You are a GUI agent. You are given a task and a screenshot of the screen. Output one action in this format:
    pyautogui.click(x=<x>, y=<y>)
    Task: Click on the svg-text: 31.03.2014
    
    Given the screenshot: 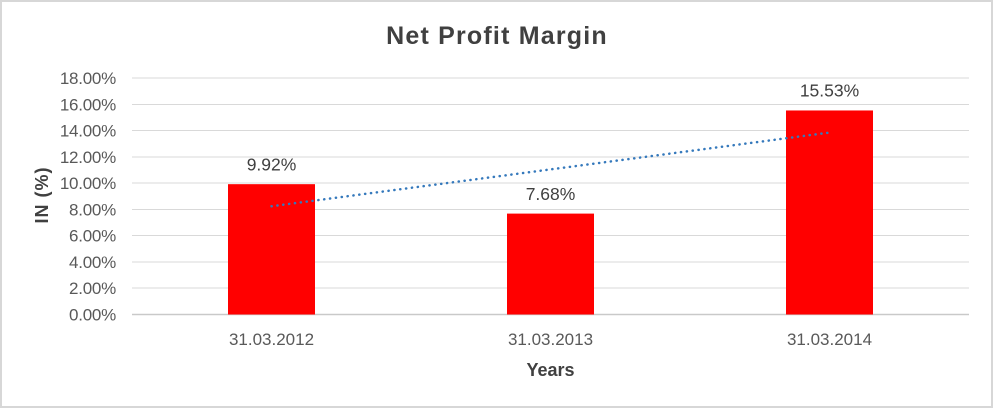 What is the action you would take?
    pyautogui.click(x=829, y=339)
    